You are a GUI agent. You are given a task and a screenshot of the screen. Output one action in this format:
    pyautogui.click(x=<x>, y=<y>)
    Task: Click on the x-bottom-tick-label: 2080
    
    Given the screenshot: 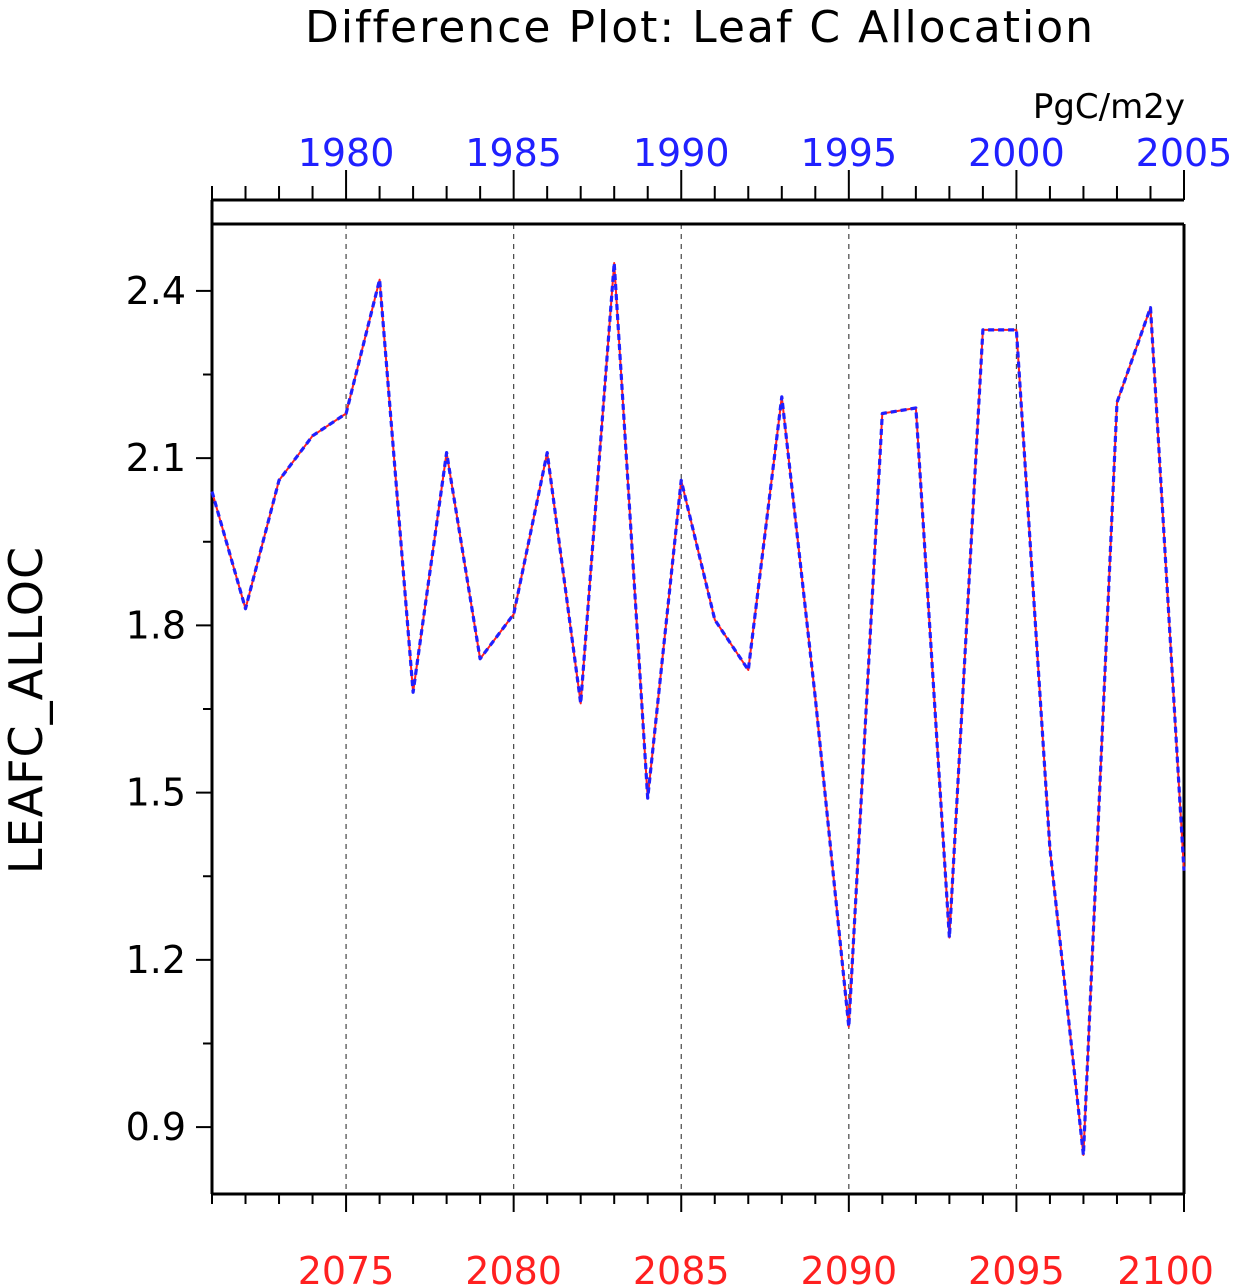 What is the action you would take?
    pyautogui.click(x=513, y=1267)
    